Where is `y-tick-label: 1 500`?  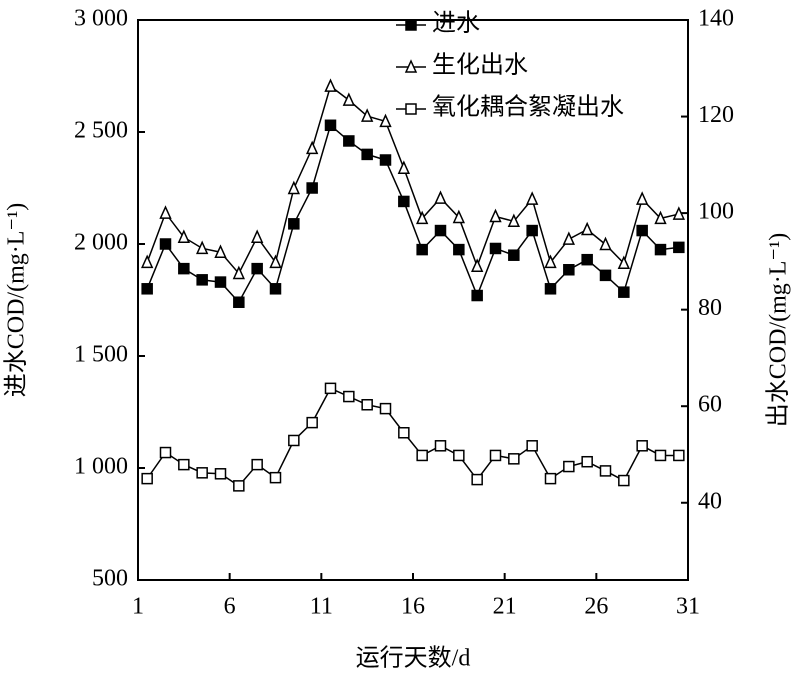 y-tick-label: 1 500 is located at coordinates (101, 355).